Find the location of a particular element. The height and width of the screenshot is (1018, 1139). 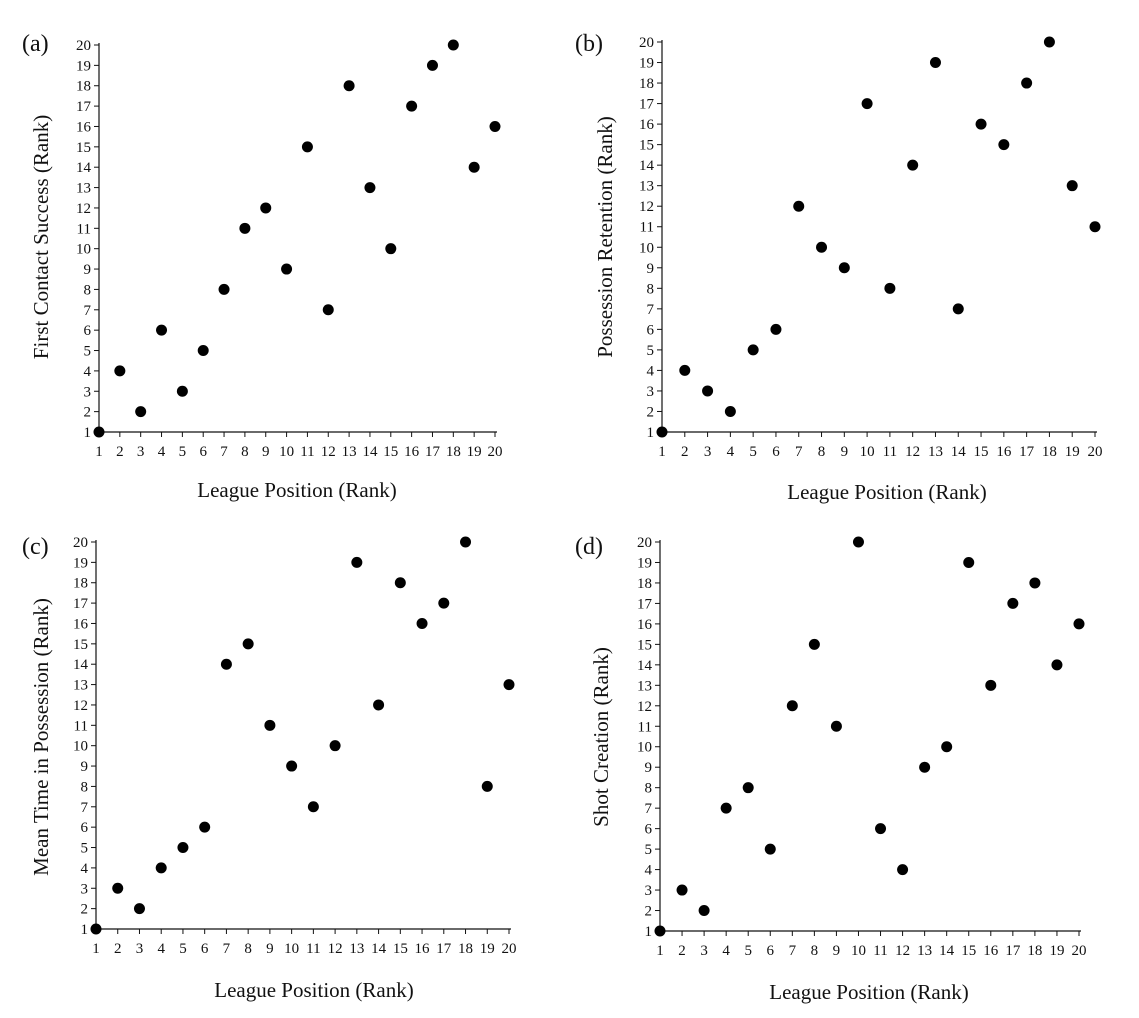

y-tick-label: 20 is located at coordinates (83, 46).